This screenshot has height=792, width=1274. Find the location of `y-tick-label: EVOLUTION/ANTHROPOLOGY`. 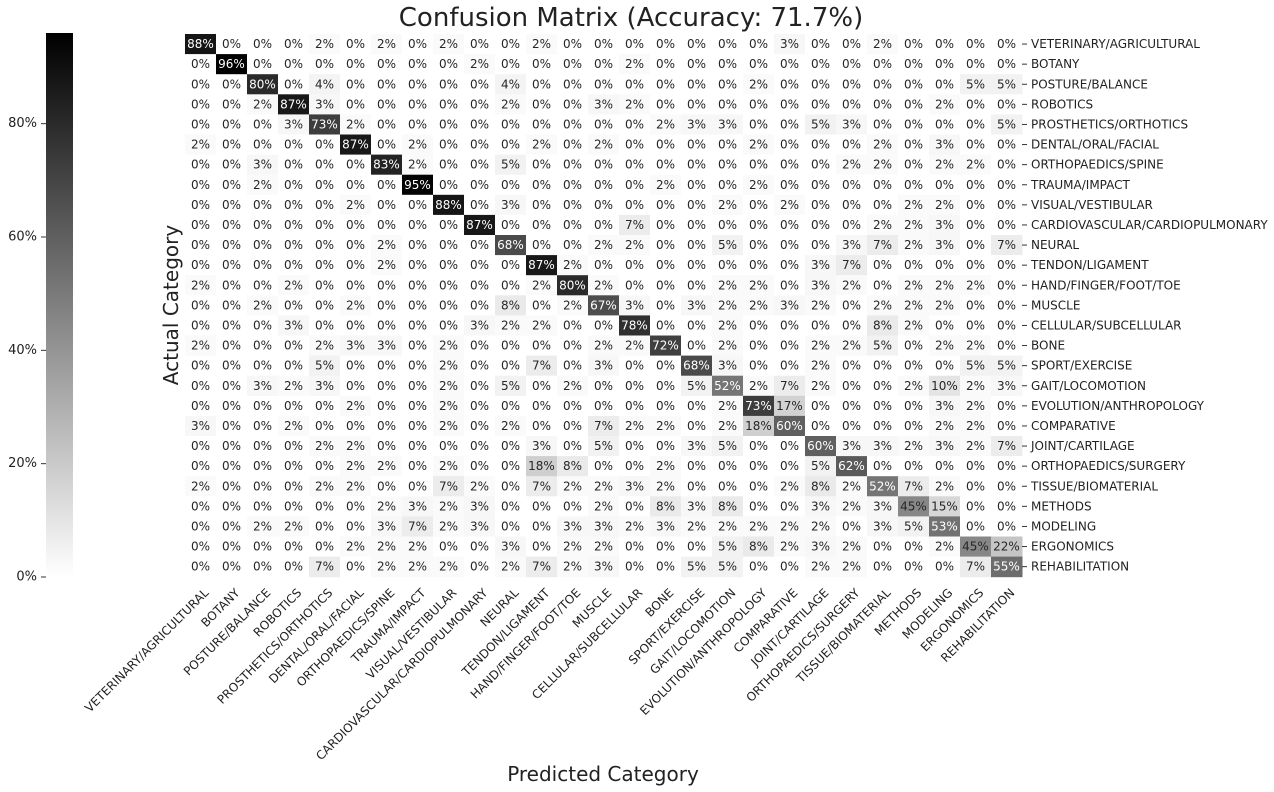

y-tick-label: EVOLUTION/ANTHROPOLOGY is located at coordinates (1118, 406).